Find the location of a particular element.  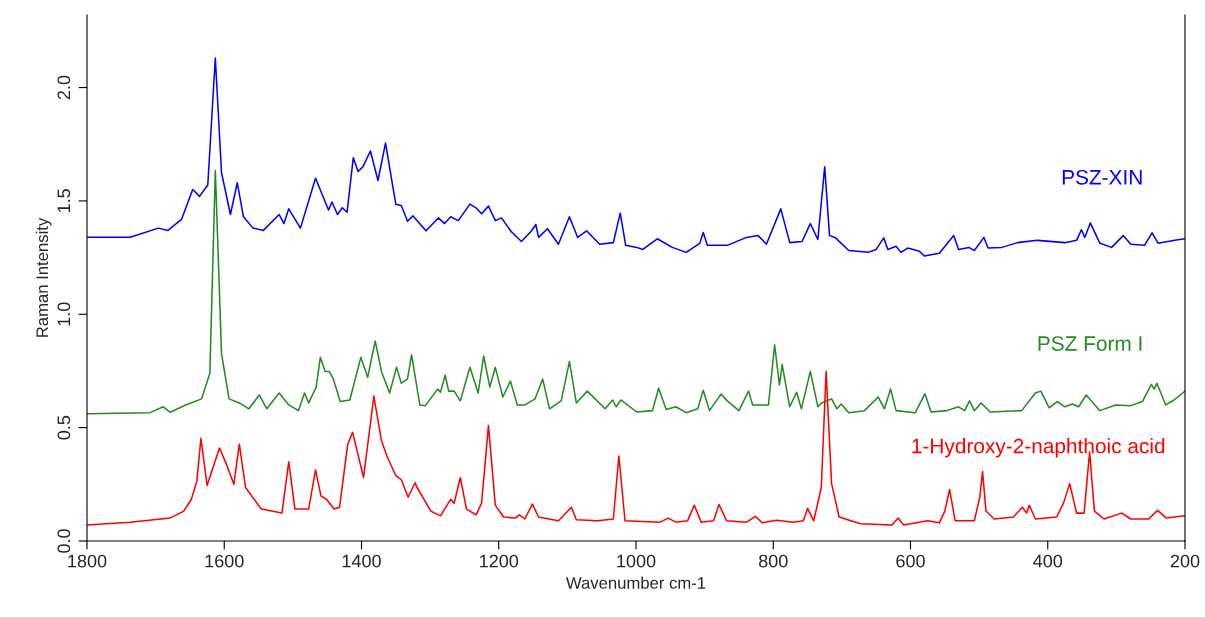

x-axis-title: Wavenumber cm-1 is located at coordinates (636, 582).